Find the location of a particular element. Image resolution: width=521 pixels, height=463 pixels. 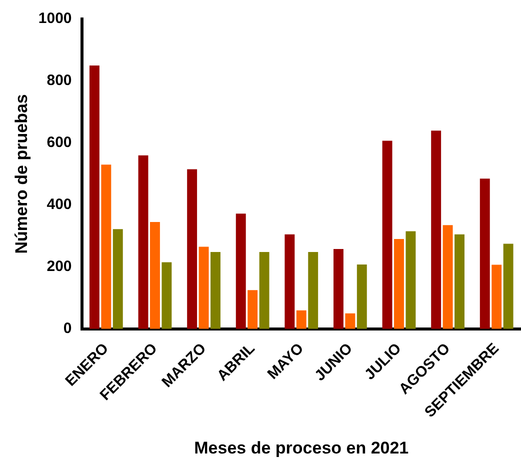

y-tick-label: 0 is located at coordinates (67, 329).